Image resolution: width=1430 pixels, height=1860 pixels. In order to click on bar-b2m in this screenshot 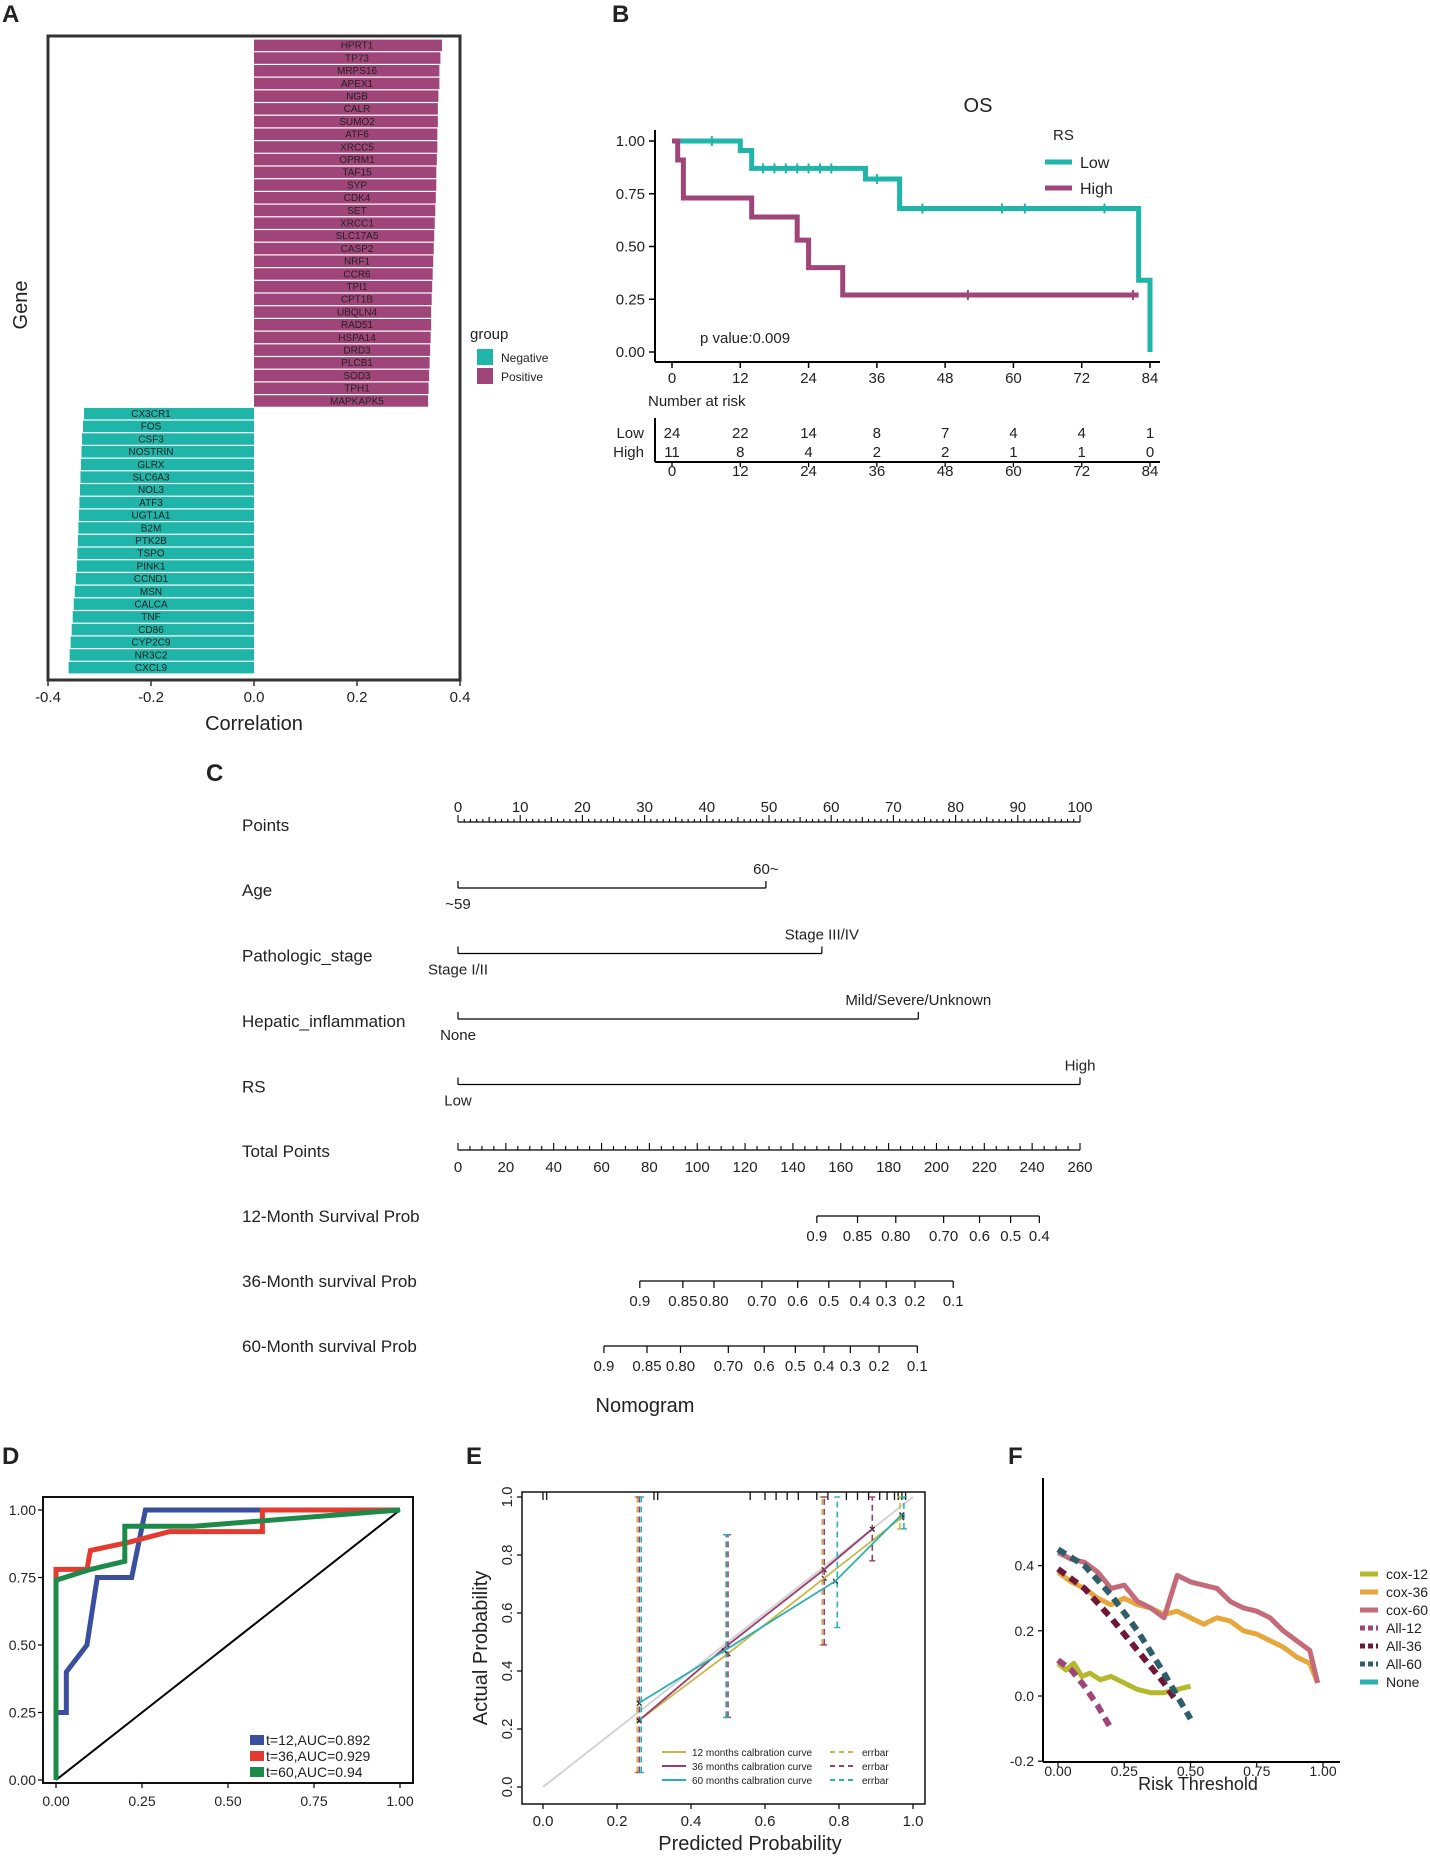, I will do `click(166, 528)`.